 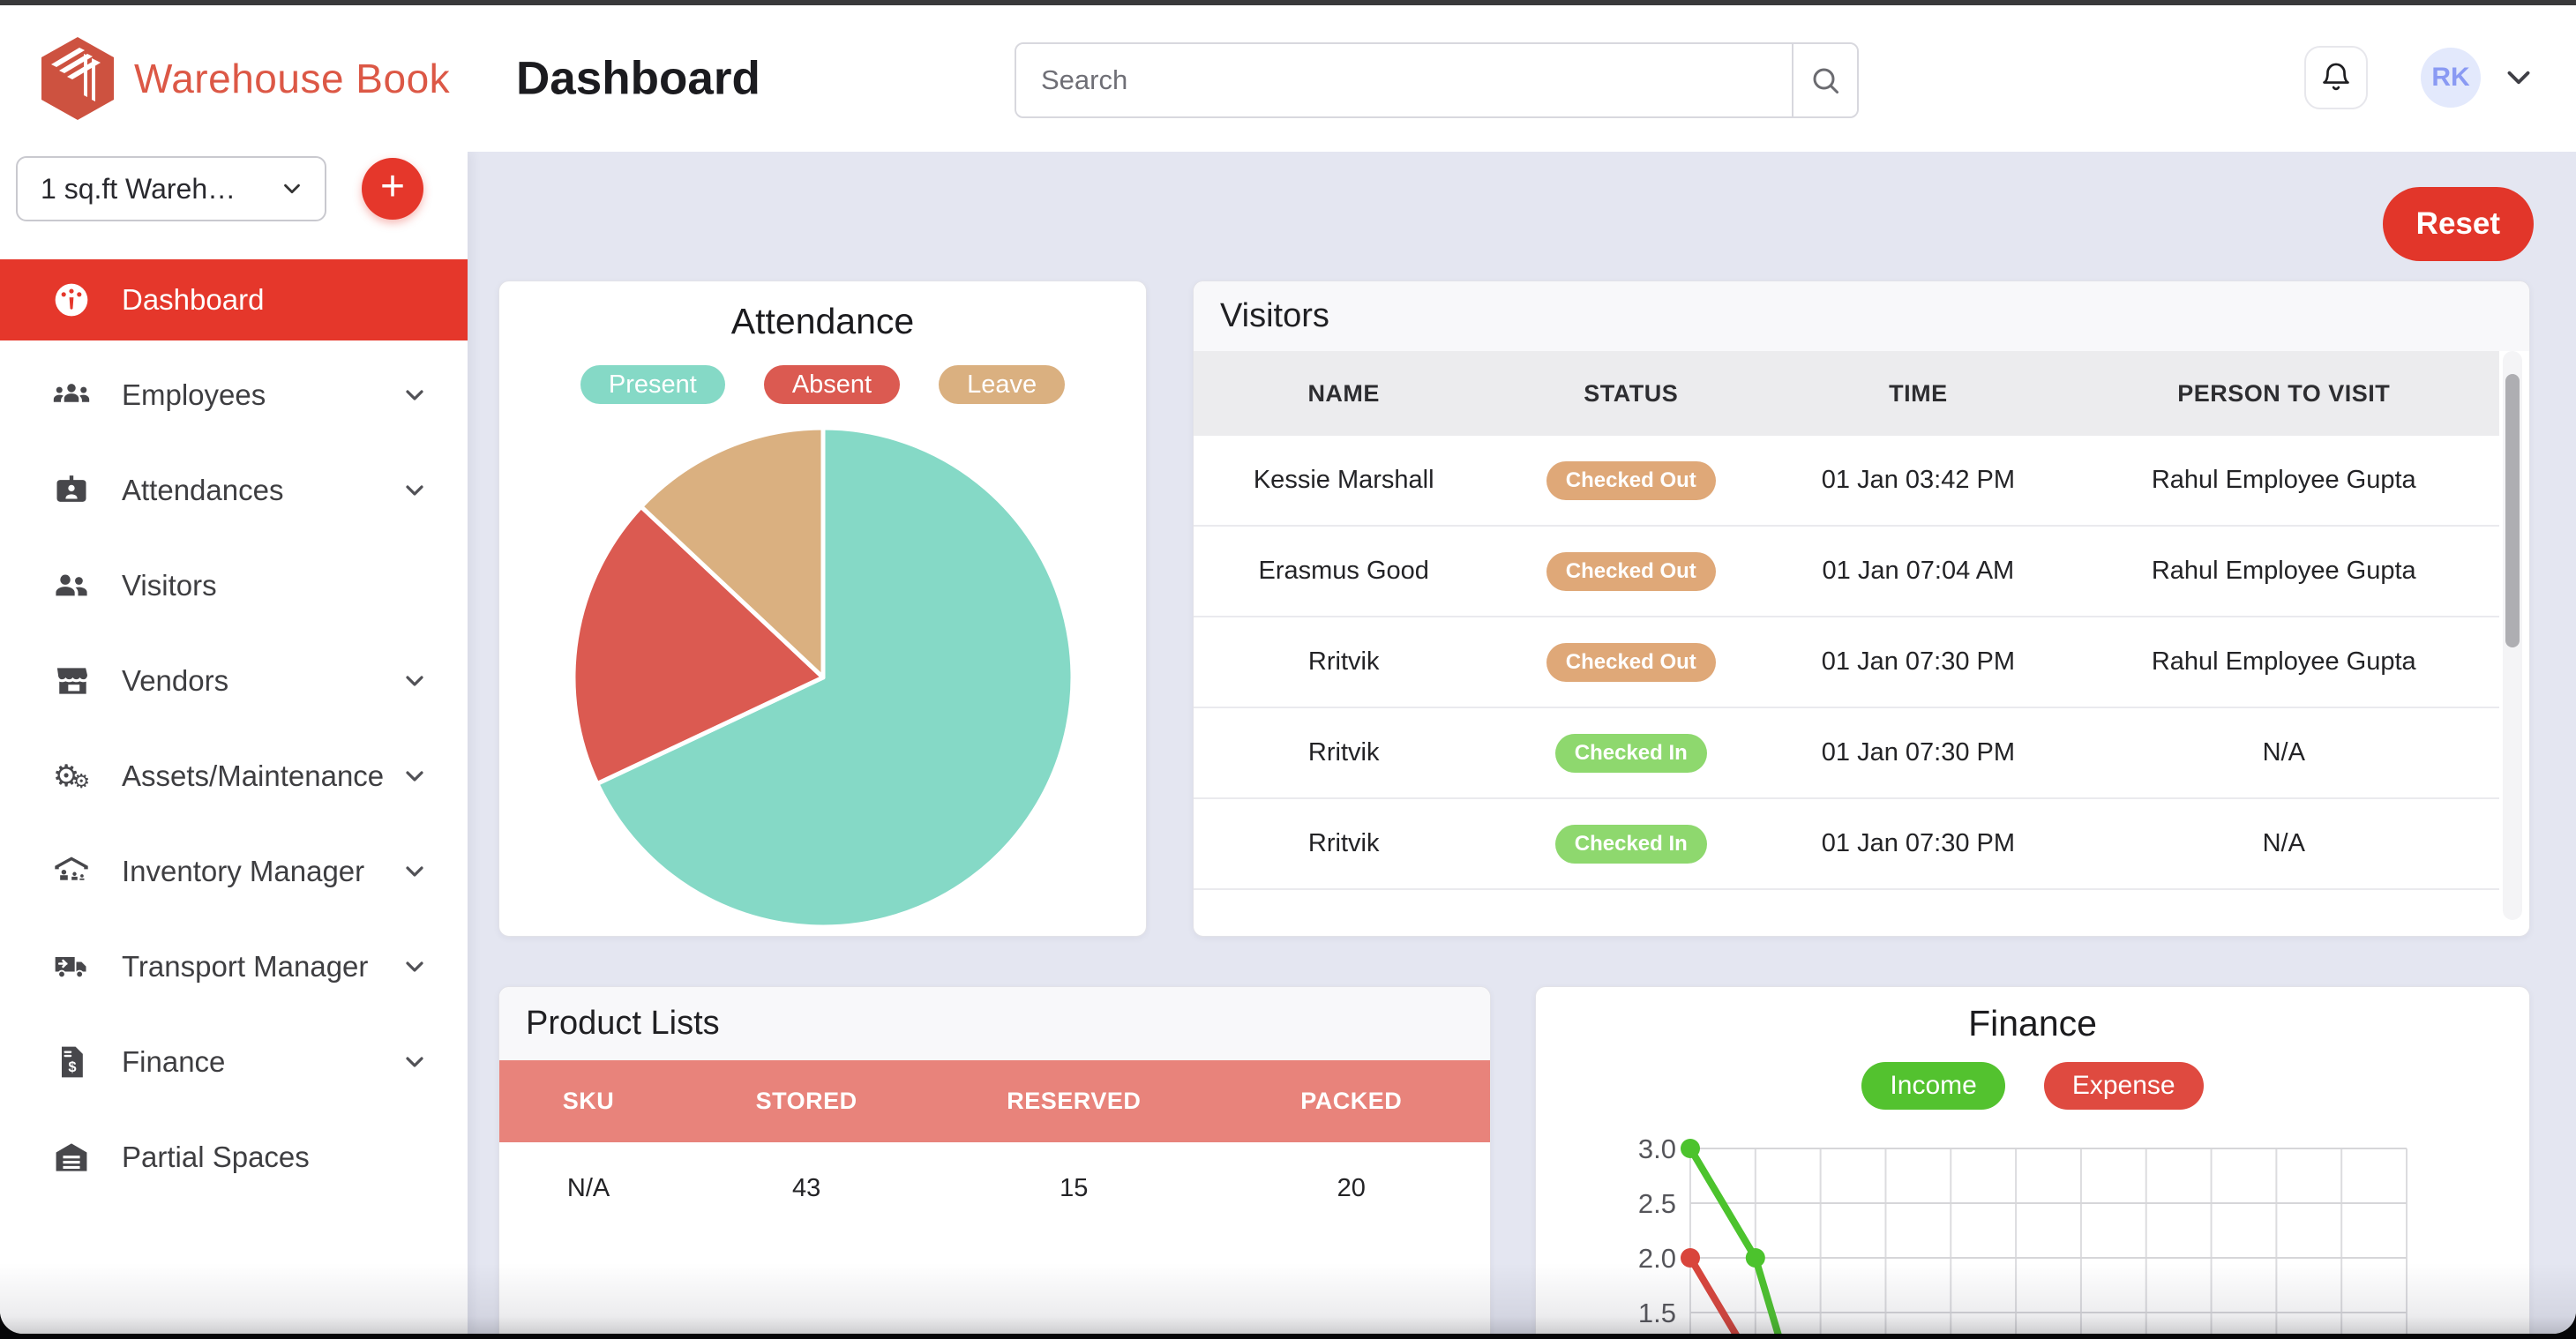 I want to click on visitor-person: N/A, so click(x=2284, y=843).